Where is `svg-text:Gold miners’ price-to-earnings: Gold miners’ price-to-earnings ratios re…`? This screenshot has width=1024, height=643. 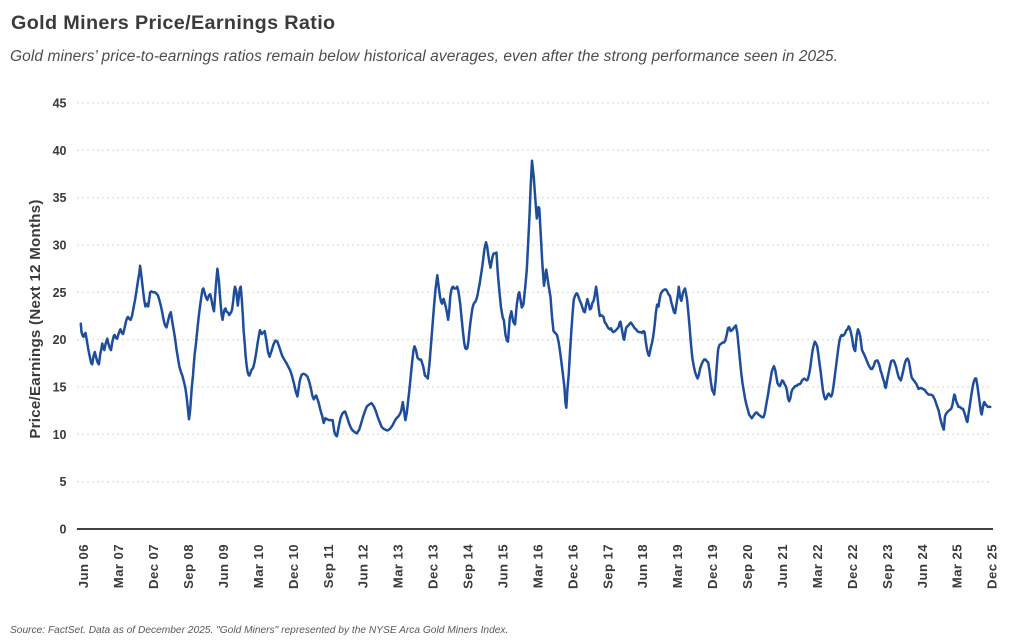
svg-text:Gold miners’ price-to-earnings: Gold miners’ price-to-earnings ratios re… is located at coordinates (424, 56).